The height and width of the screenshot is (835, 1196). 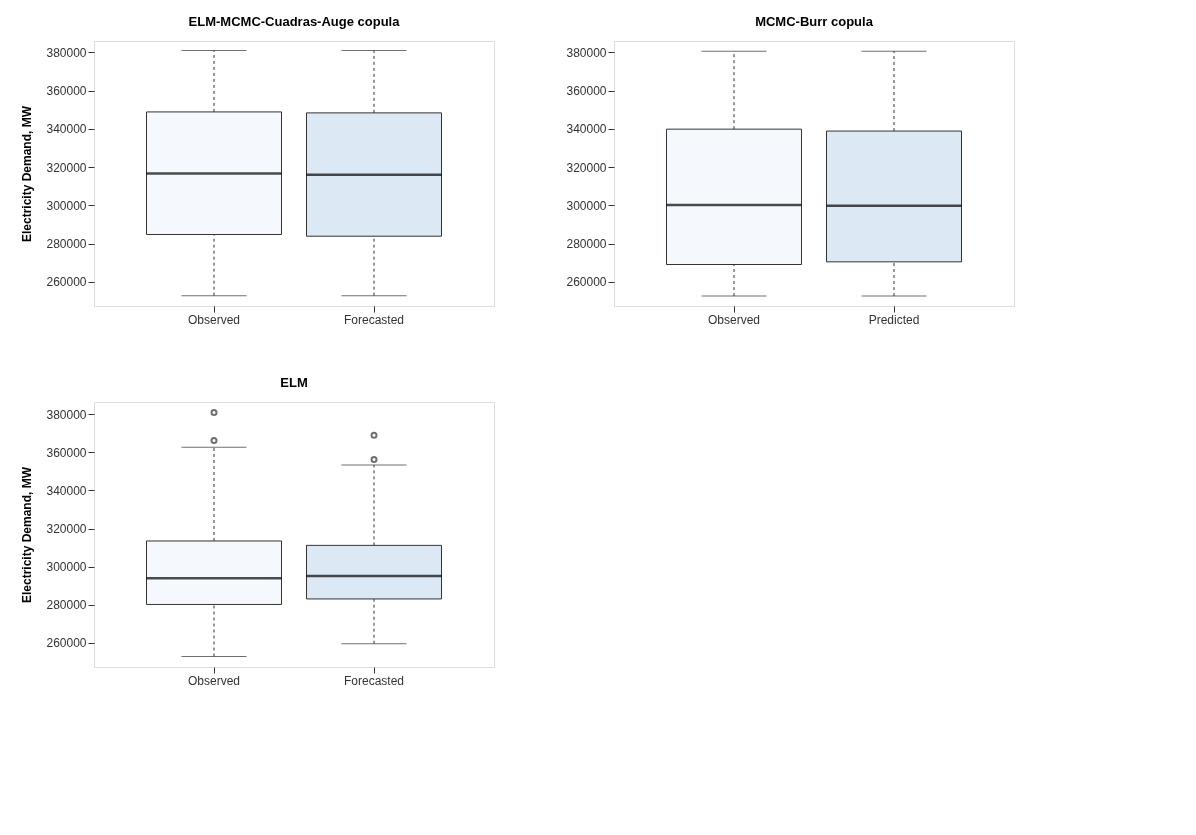 I want to click on chart-title: ELM-MCMC-Cuadras-Auge copula, so click(x=294, y=21).